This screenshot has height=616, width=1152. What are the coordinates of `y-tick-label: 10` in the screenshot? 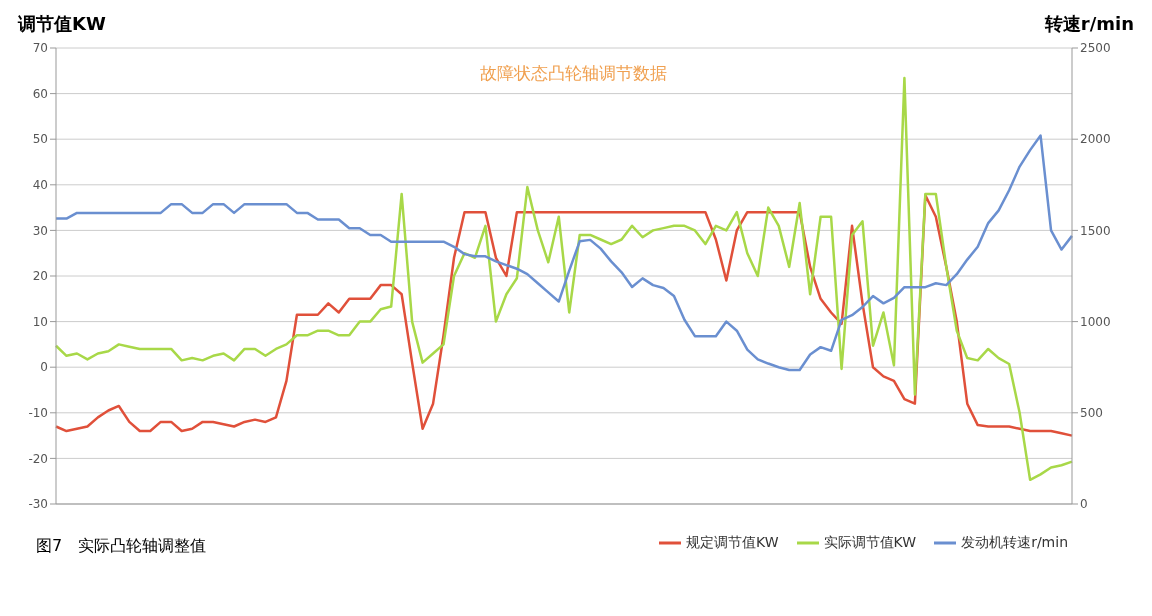 It's located at (40, 321).